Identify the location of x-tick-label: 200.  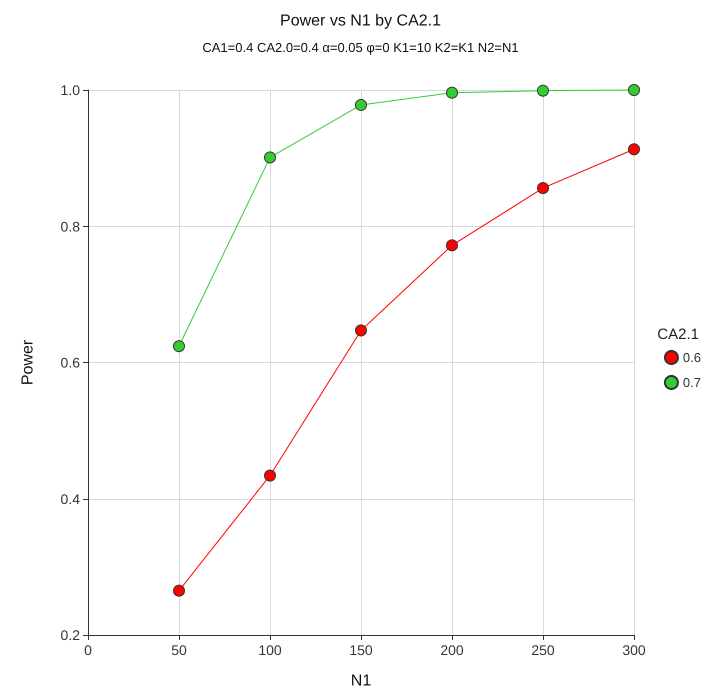
(452, 650).